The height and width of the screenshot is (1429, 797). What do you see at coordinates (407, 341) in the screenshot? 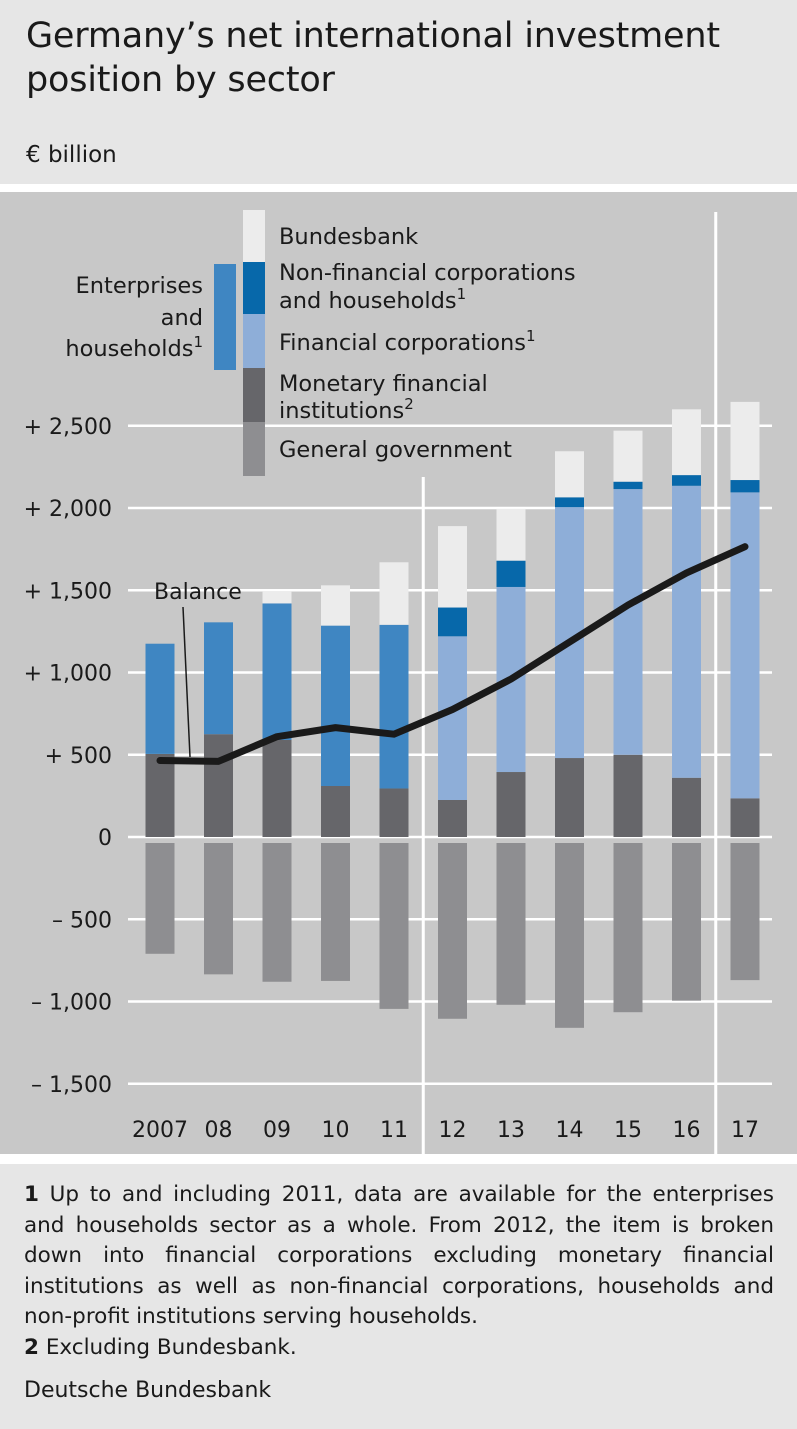
I see `legend-label-2: Financial corporations1` at bounding box center [407, 341].